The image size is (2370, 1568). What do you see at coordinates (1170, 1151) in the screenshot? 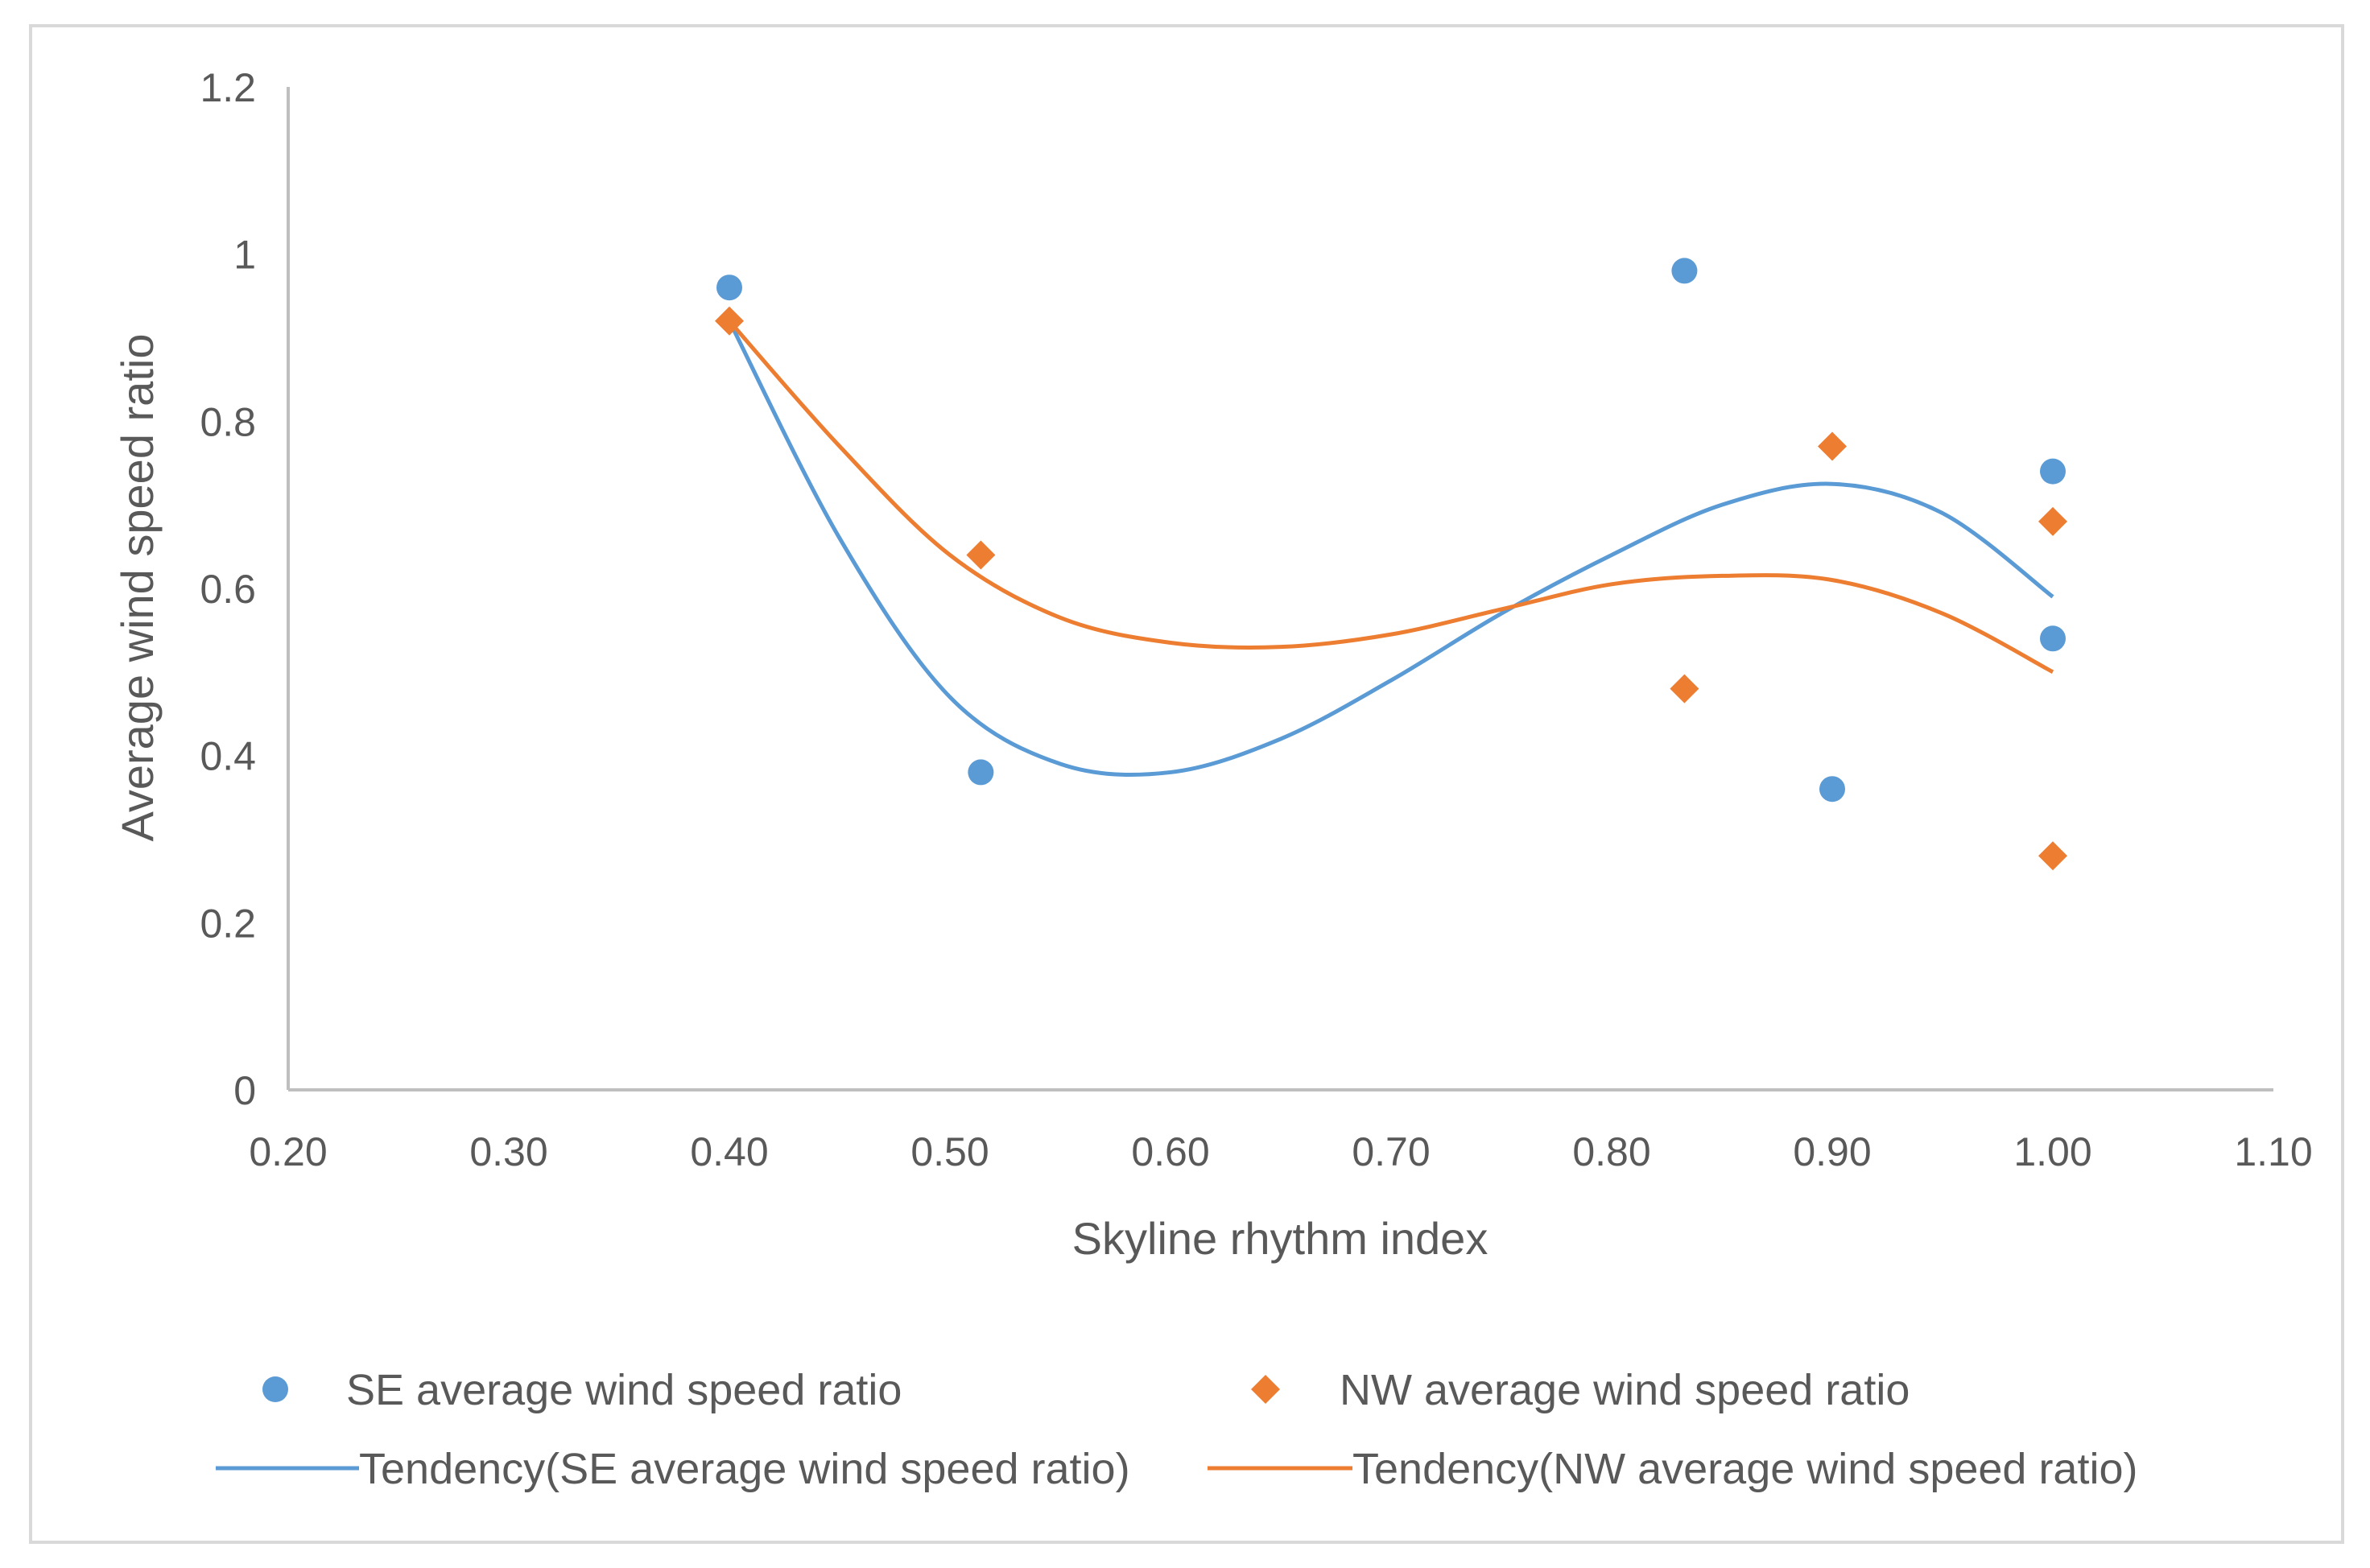
I see `x-tick-label: 0.60` at bounding box center [1170, 1151].